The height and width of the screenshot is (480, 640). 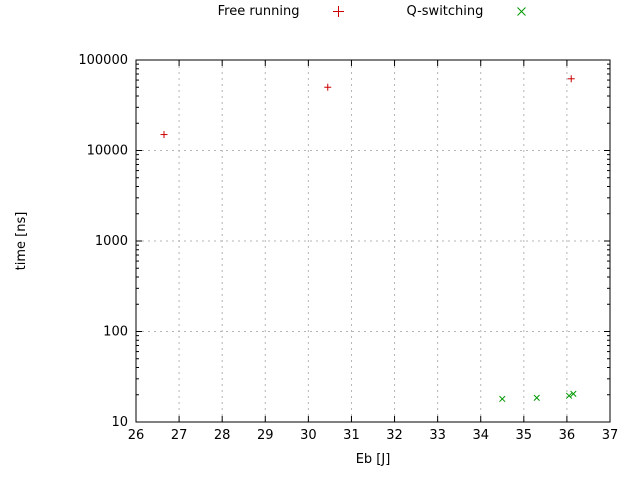 What do you see at coordinates (373, 11) in the screenshot?
I see `legend: Free running Q-switching` at bounding box center [373, 11].